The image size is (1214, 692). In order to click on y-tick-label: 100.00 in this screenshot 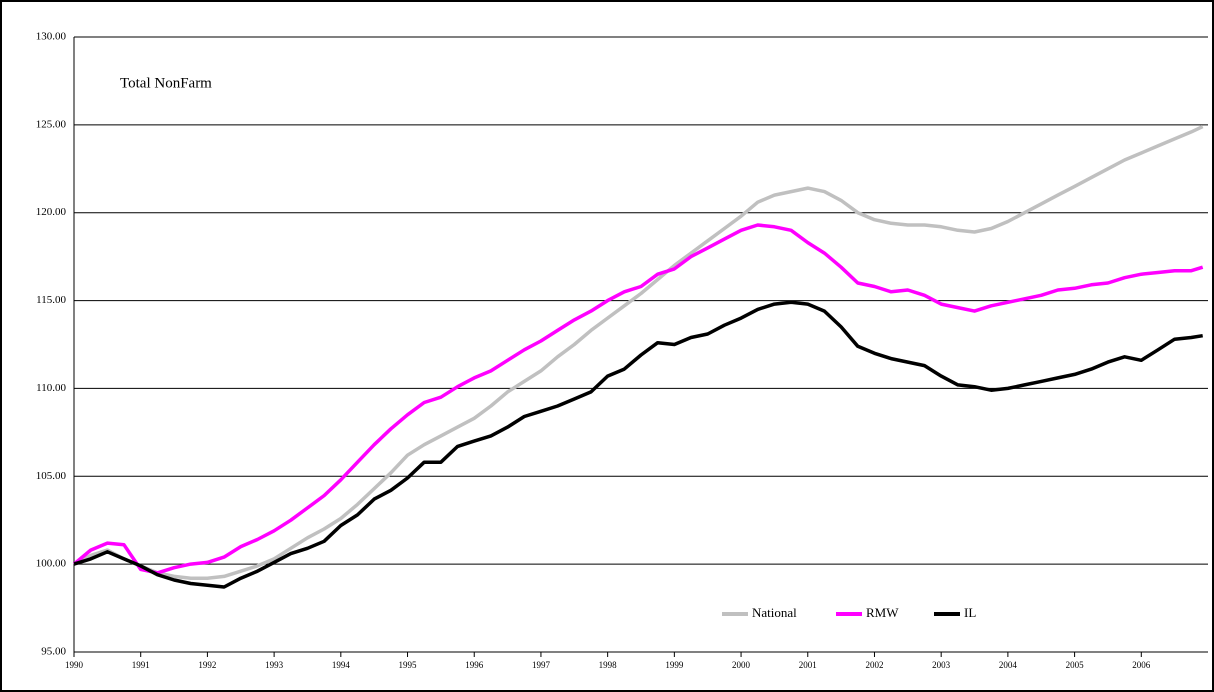, I will do `click(51, 564)`.